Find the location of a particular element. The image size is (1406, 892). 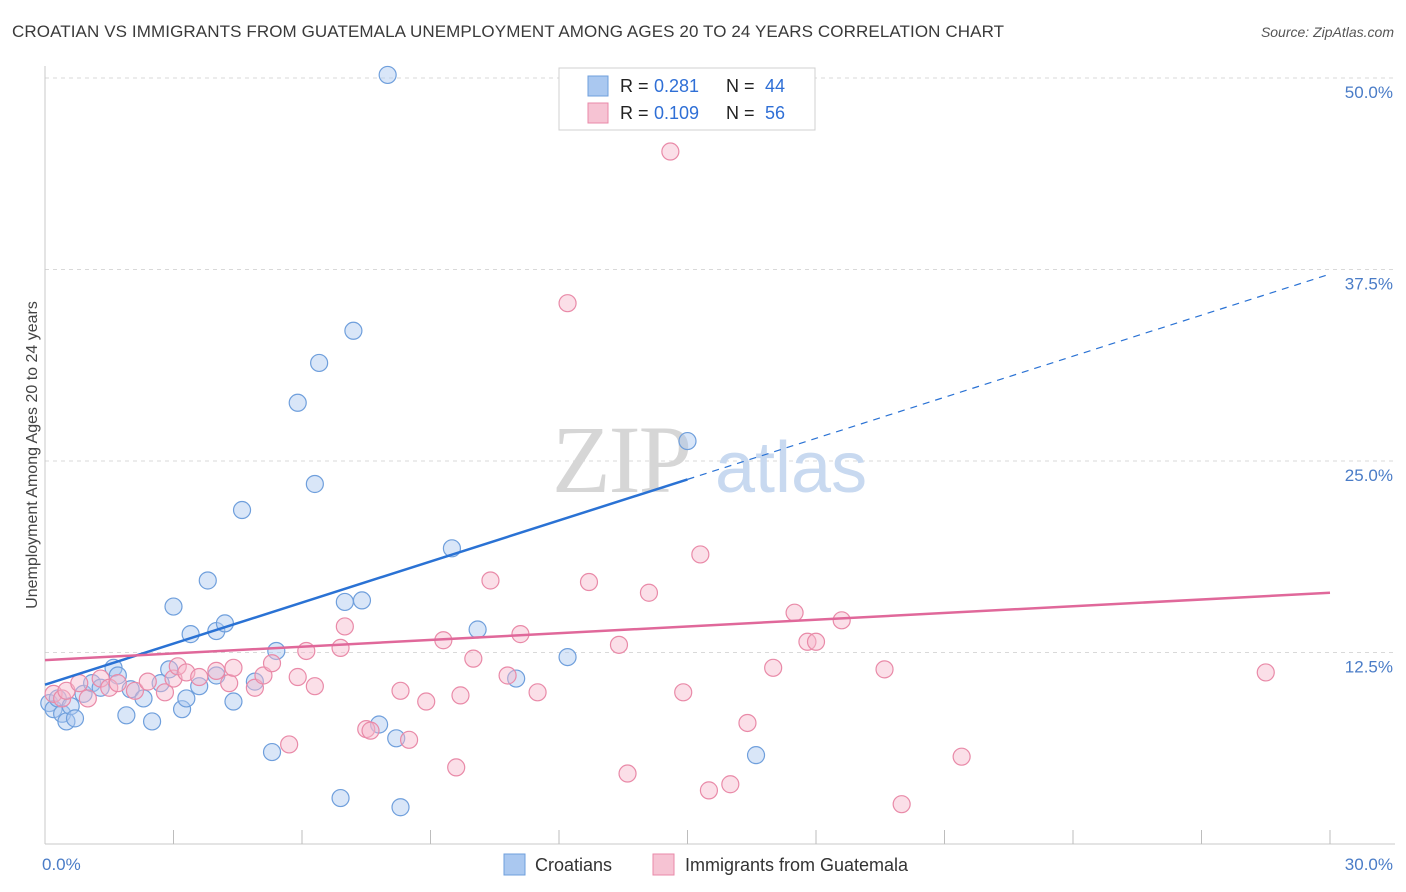

legend-r-label-1: R = is located at coordinates (634, 86).